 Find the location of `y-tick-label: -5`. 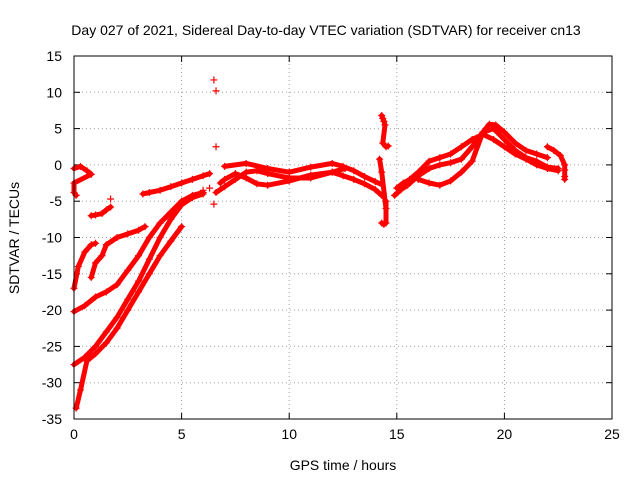

y-tick-label: -5 is located at coordinates (56, 201).